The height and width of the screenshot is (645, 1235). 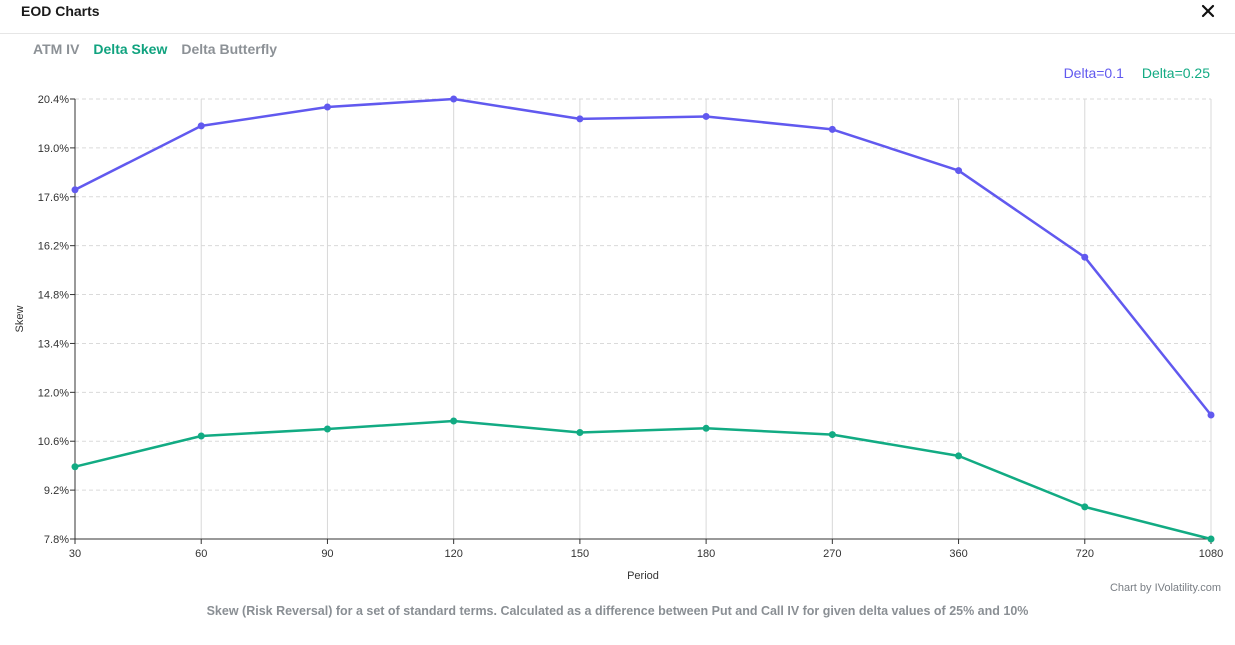 What do you see at coordinates (832, 554) in the screenshot?
I see `x-tick-label: 270` at bounding box center [832, 554].